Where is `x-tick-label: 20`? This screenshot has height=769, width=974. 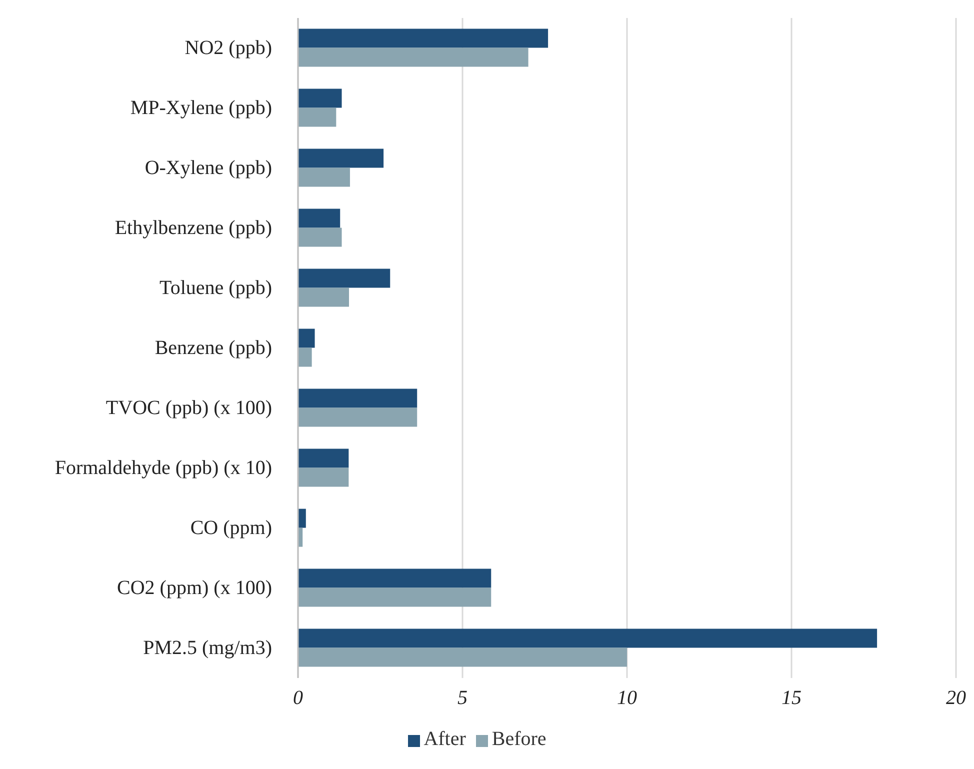
x-tick-label: 20 is located at coordinates (956, 698).